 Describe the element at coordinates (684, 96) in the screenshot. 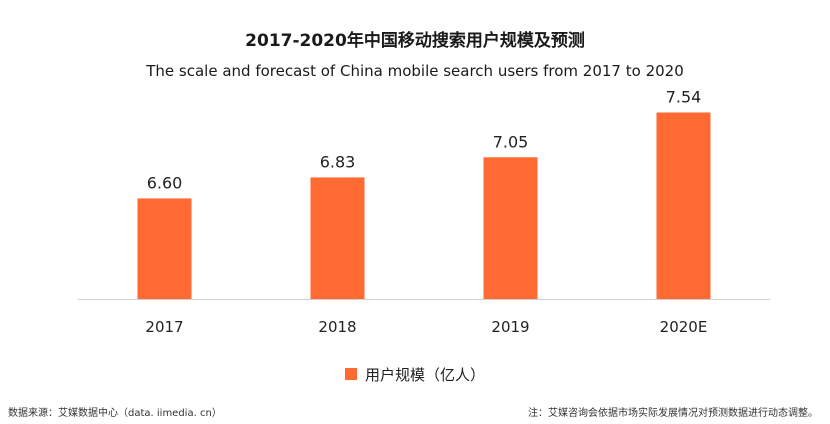

I see `data-label-2020E: 7.54` at that location.